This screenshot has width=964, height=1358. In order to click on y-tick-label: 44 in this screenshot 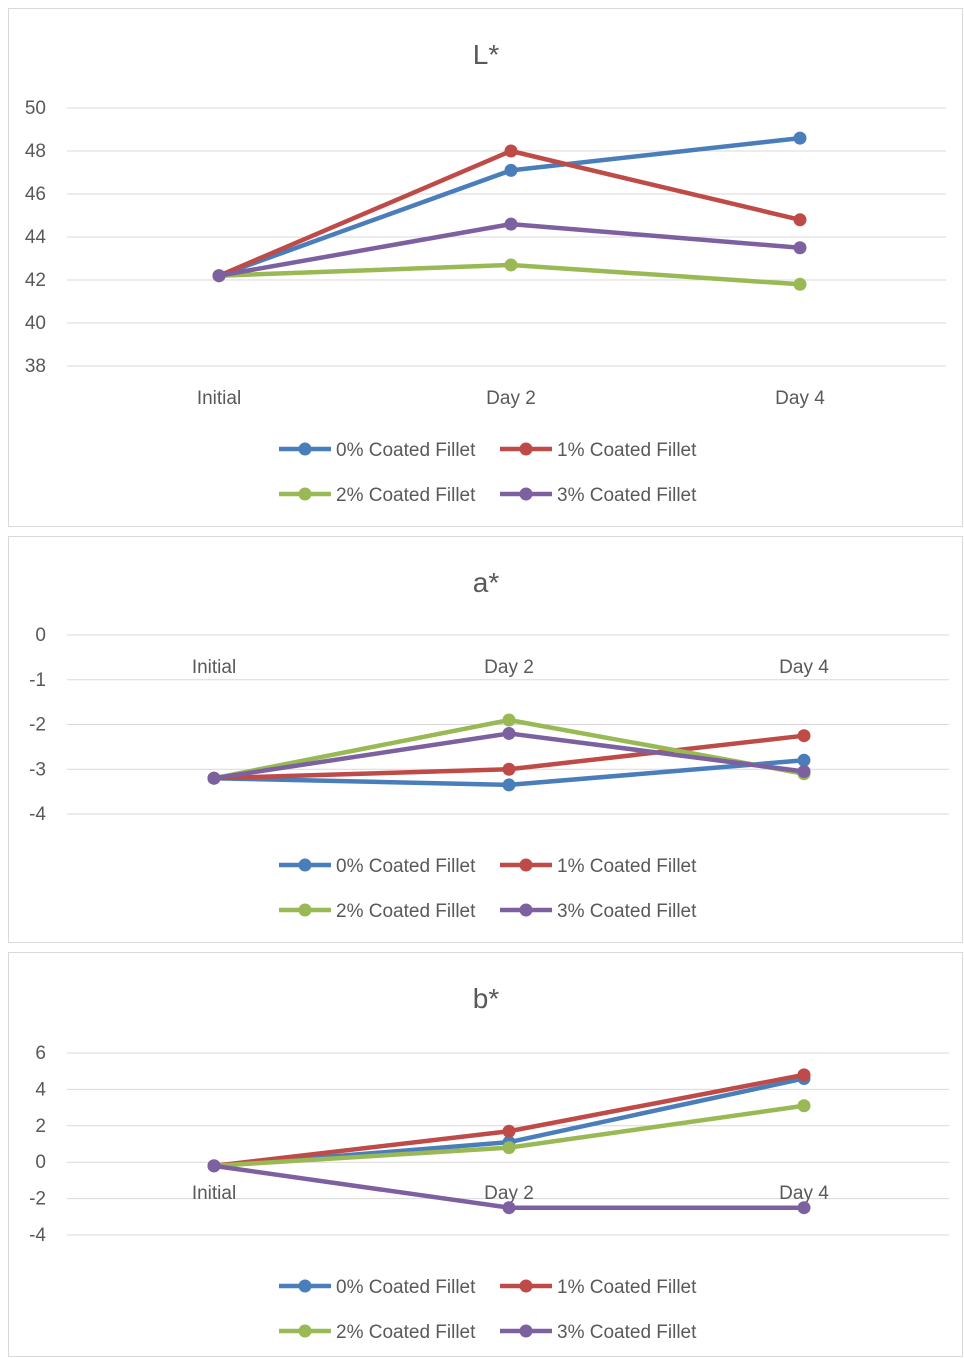, I will do `click(36, 237)`.